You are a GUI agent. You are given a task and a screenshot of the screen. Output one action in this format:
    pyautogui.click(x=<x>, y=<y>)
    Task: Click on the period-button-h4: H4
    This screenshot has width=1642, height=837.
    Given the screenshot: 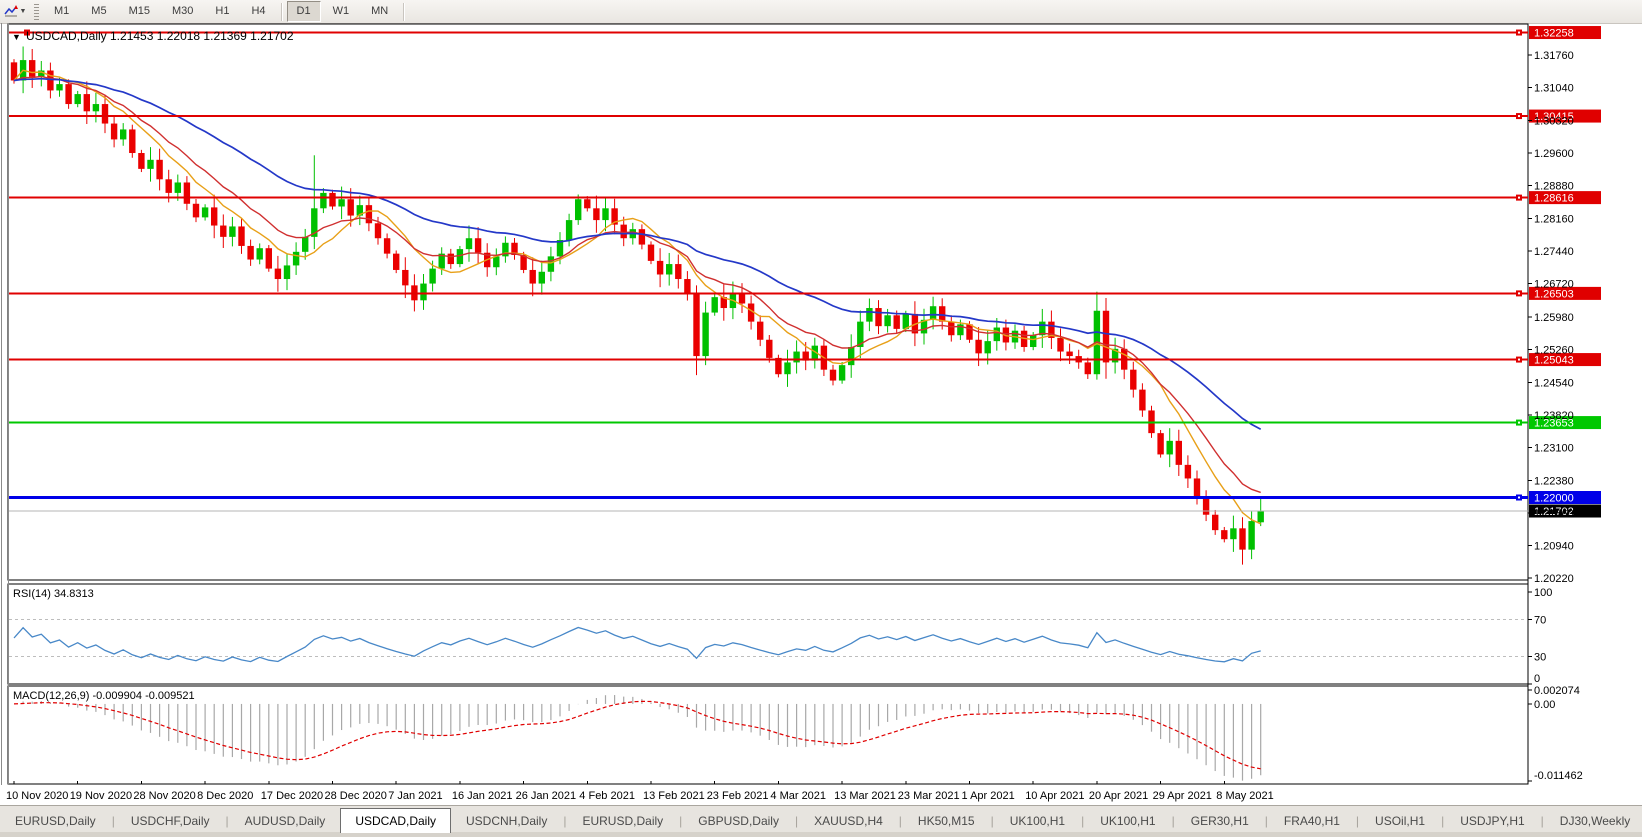 What is the action you would take?
    pyautogui.click(x=258, y=11)
    